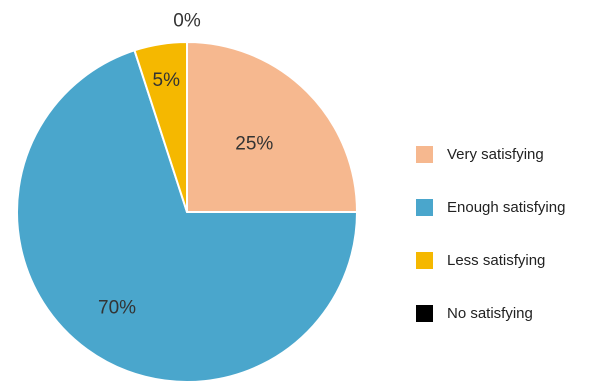  What do you see at coordinates (254, 144) in the screenshot?
I see `data-label-very-satisfying: 25%` at bounding box center [254, 144].